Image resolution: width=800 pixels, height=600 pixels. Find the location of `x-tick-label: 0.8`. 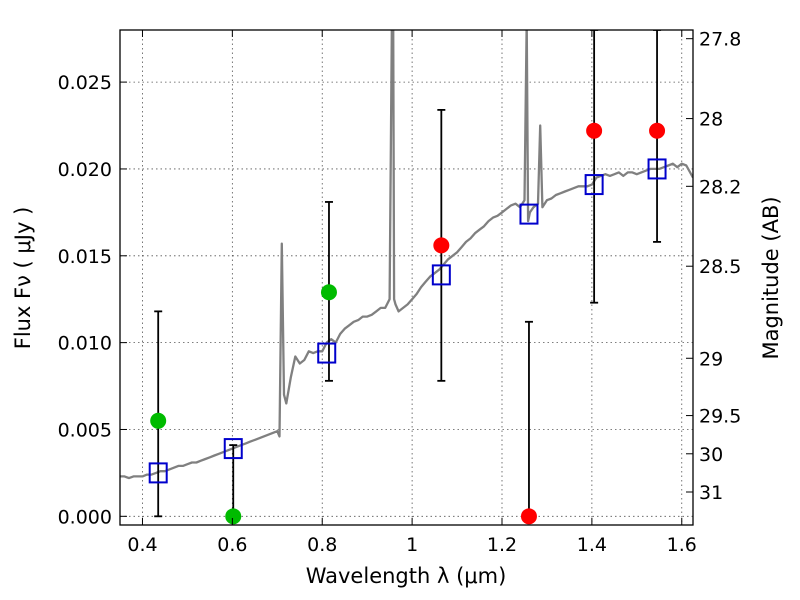

x-tick-label: 0.8 is located at coordinates (322, 545).